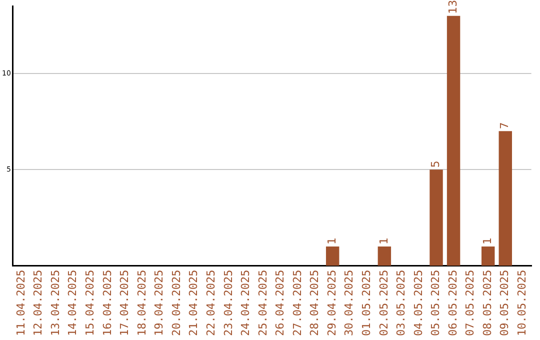 The height and width of the screenshot is (340, 540). I want to click on x-tick-label: 28.04.2025, so click(315, 303).